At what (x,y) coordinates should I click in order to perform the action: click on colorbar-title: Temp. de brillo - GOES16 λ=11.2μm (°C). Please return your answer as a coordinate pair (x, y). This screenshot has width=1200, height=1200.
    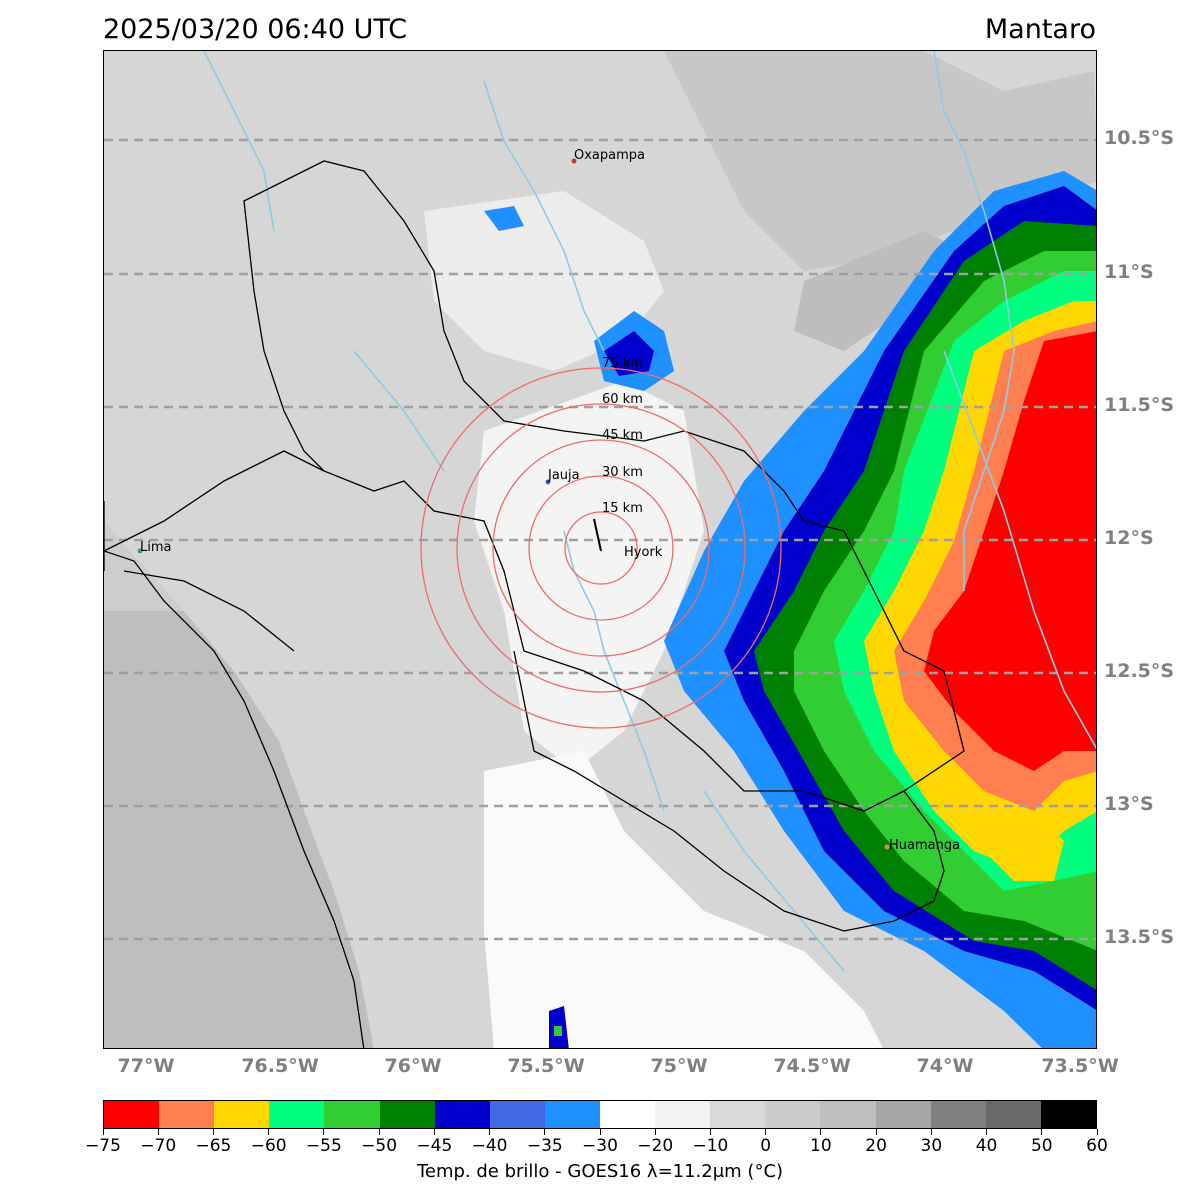
    Looking at the image, I should click on (600, 1171).